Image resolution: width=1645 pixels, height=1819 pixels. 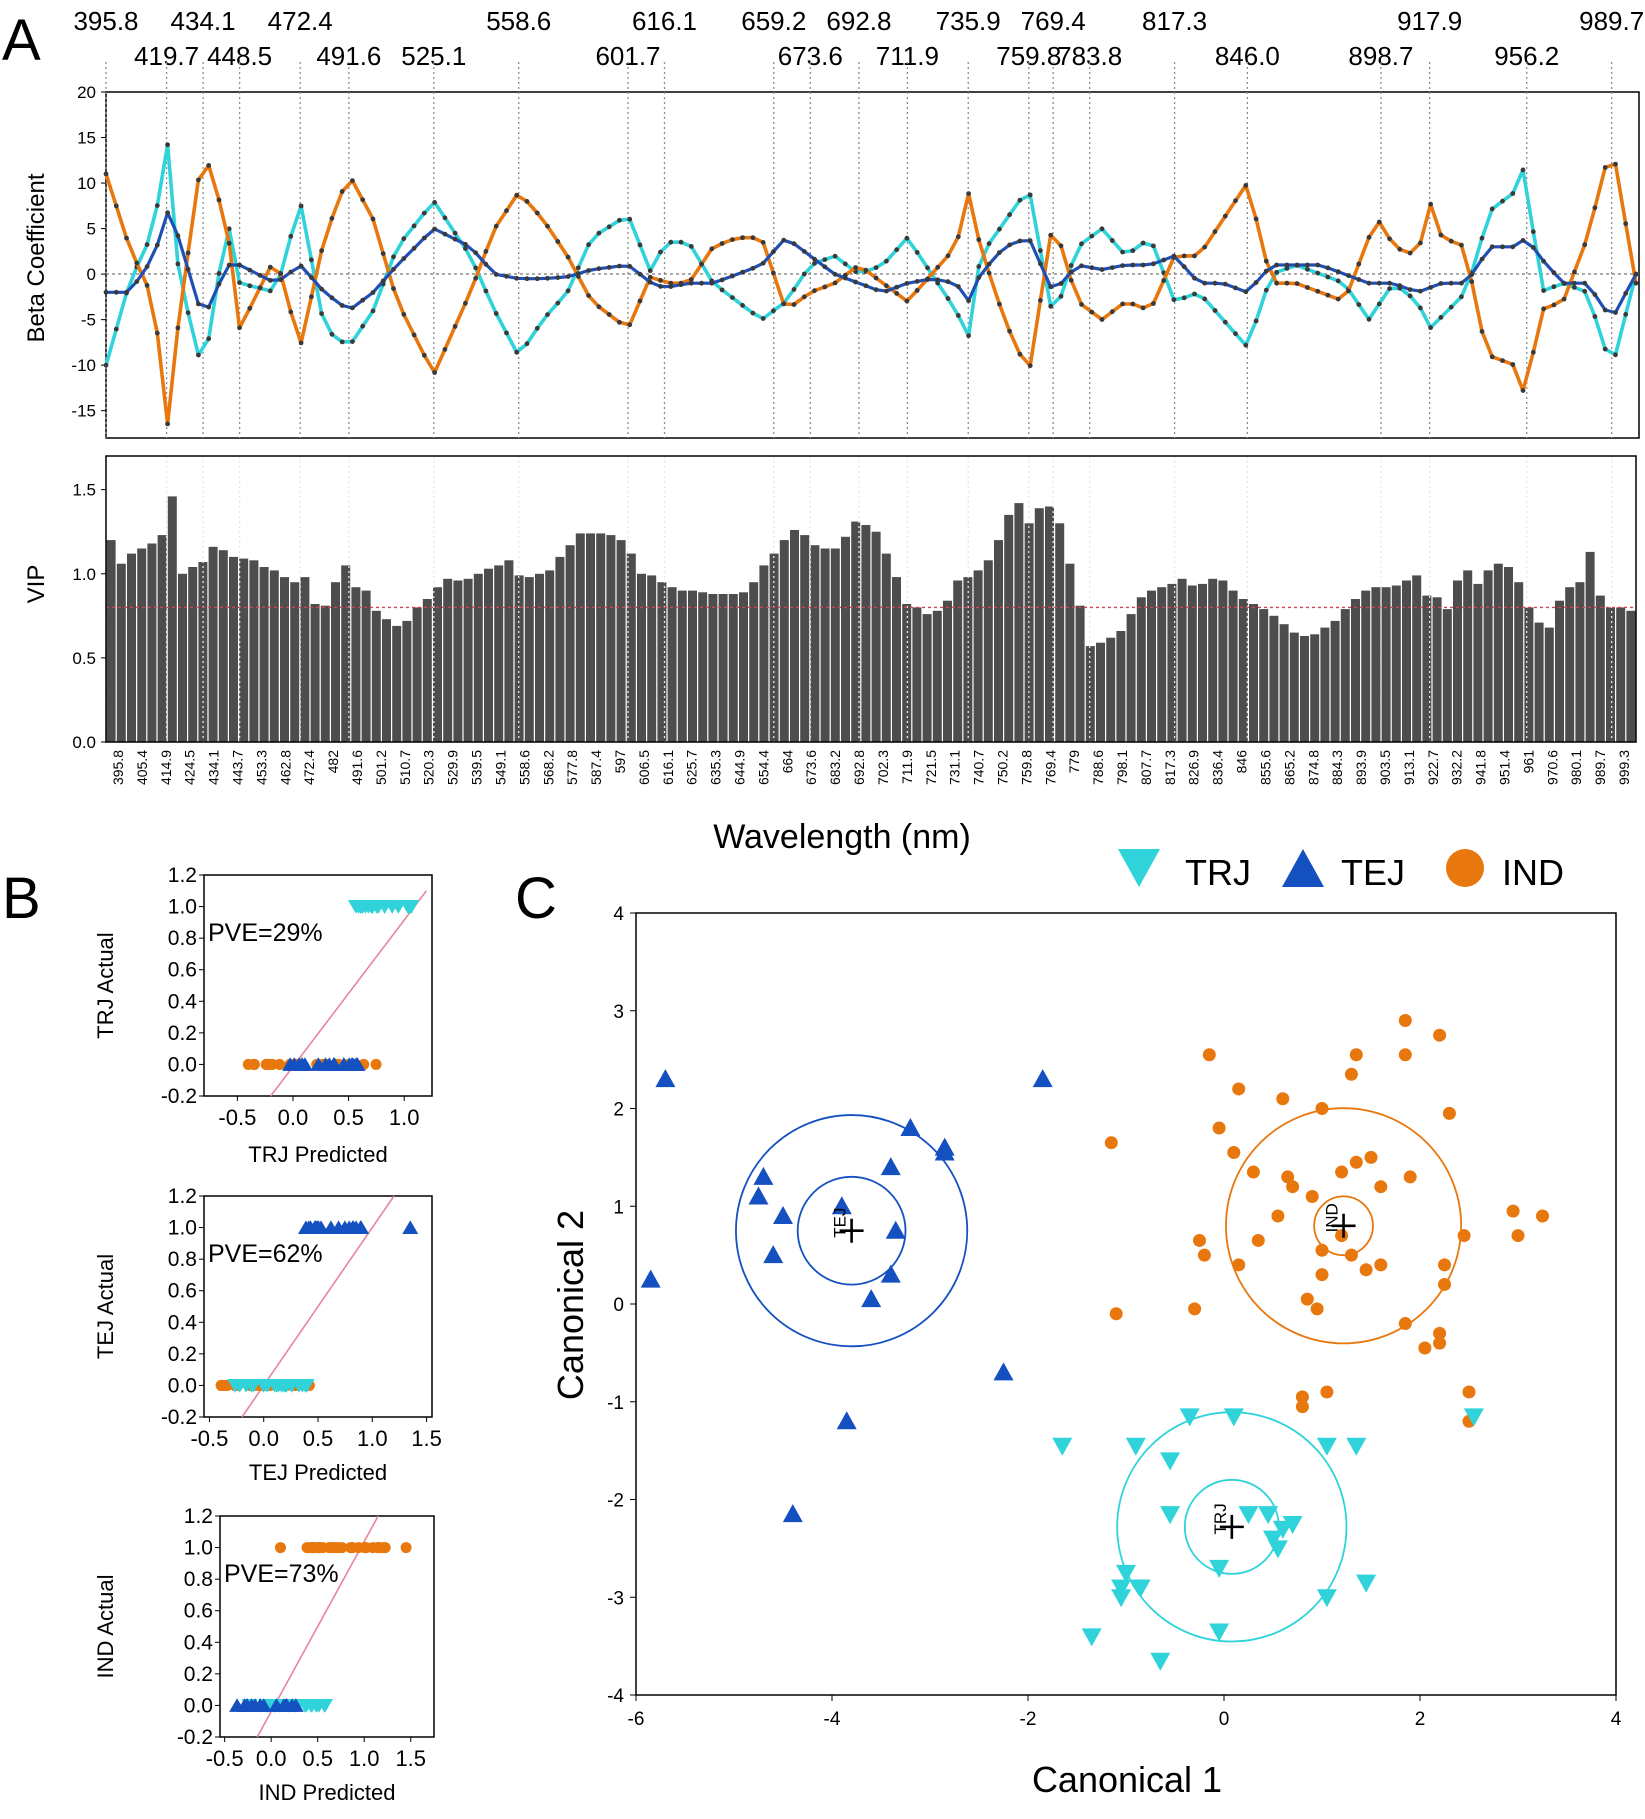 What do you see at coordinates (955, 767) in the screenshot?
I see `vip-x-tick-label: 731.1` at bounding box center [955, 767].